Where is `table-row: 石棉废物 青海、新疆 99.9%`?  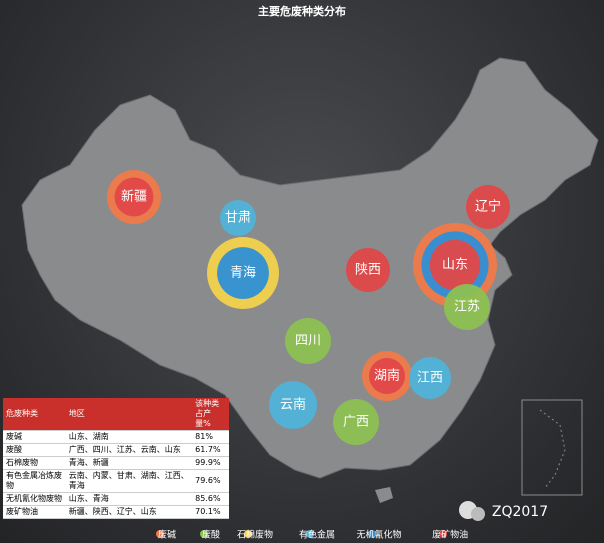 table-row: 石棉废物 青海、新疆 99.9% is located at coordinates (116, 463).